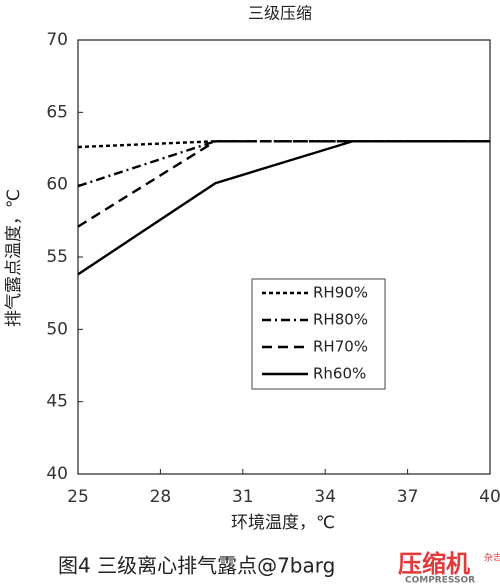 This screenshot has width=500, height=586. I want to click on x-tick-label: 31, so click(243, 497).